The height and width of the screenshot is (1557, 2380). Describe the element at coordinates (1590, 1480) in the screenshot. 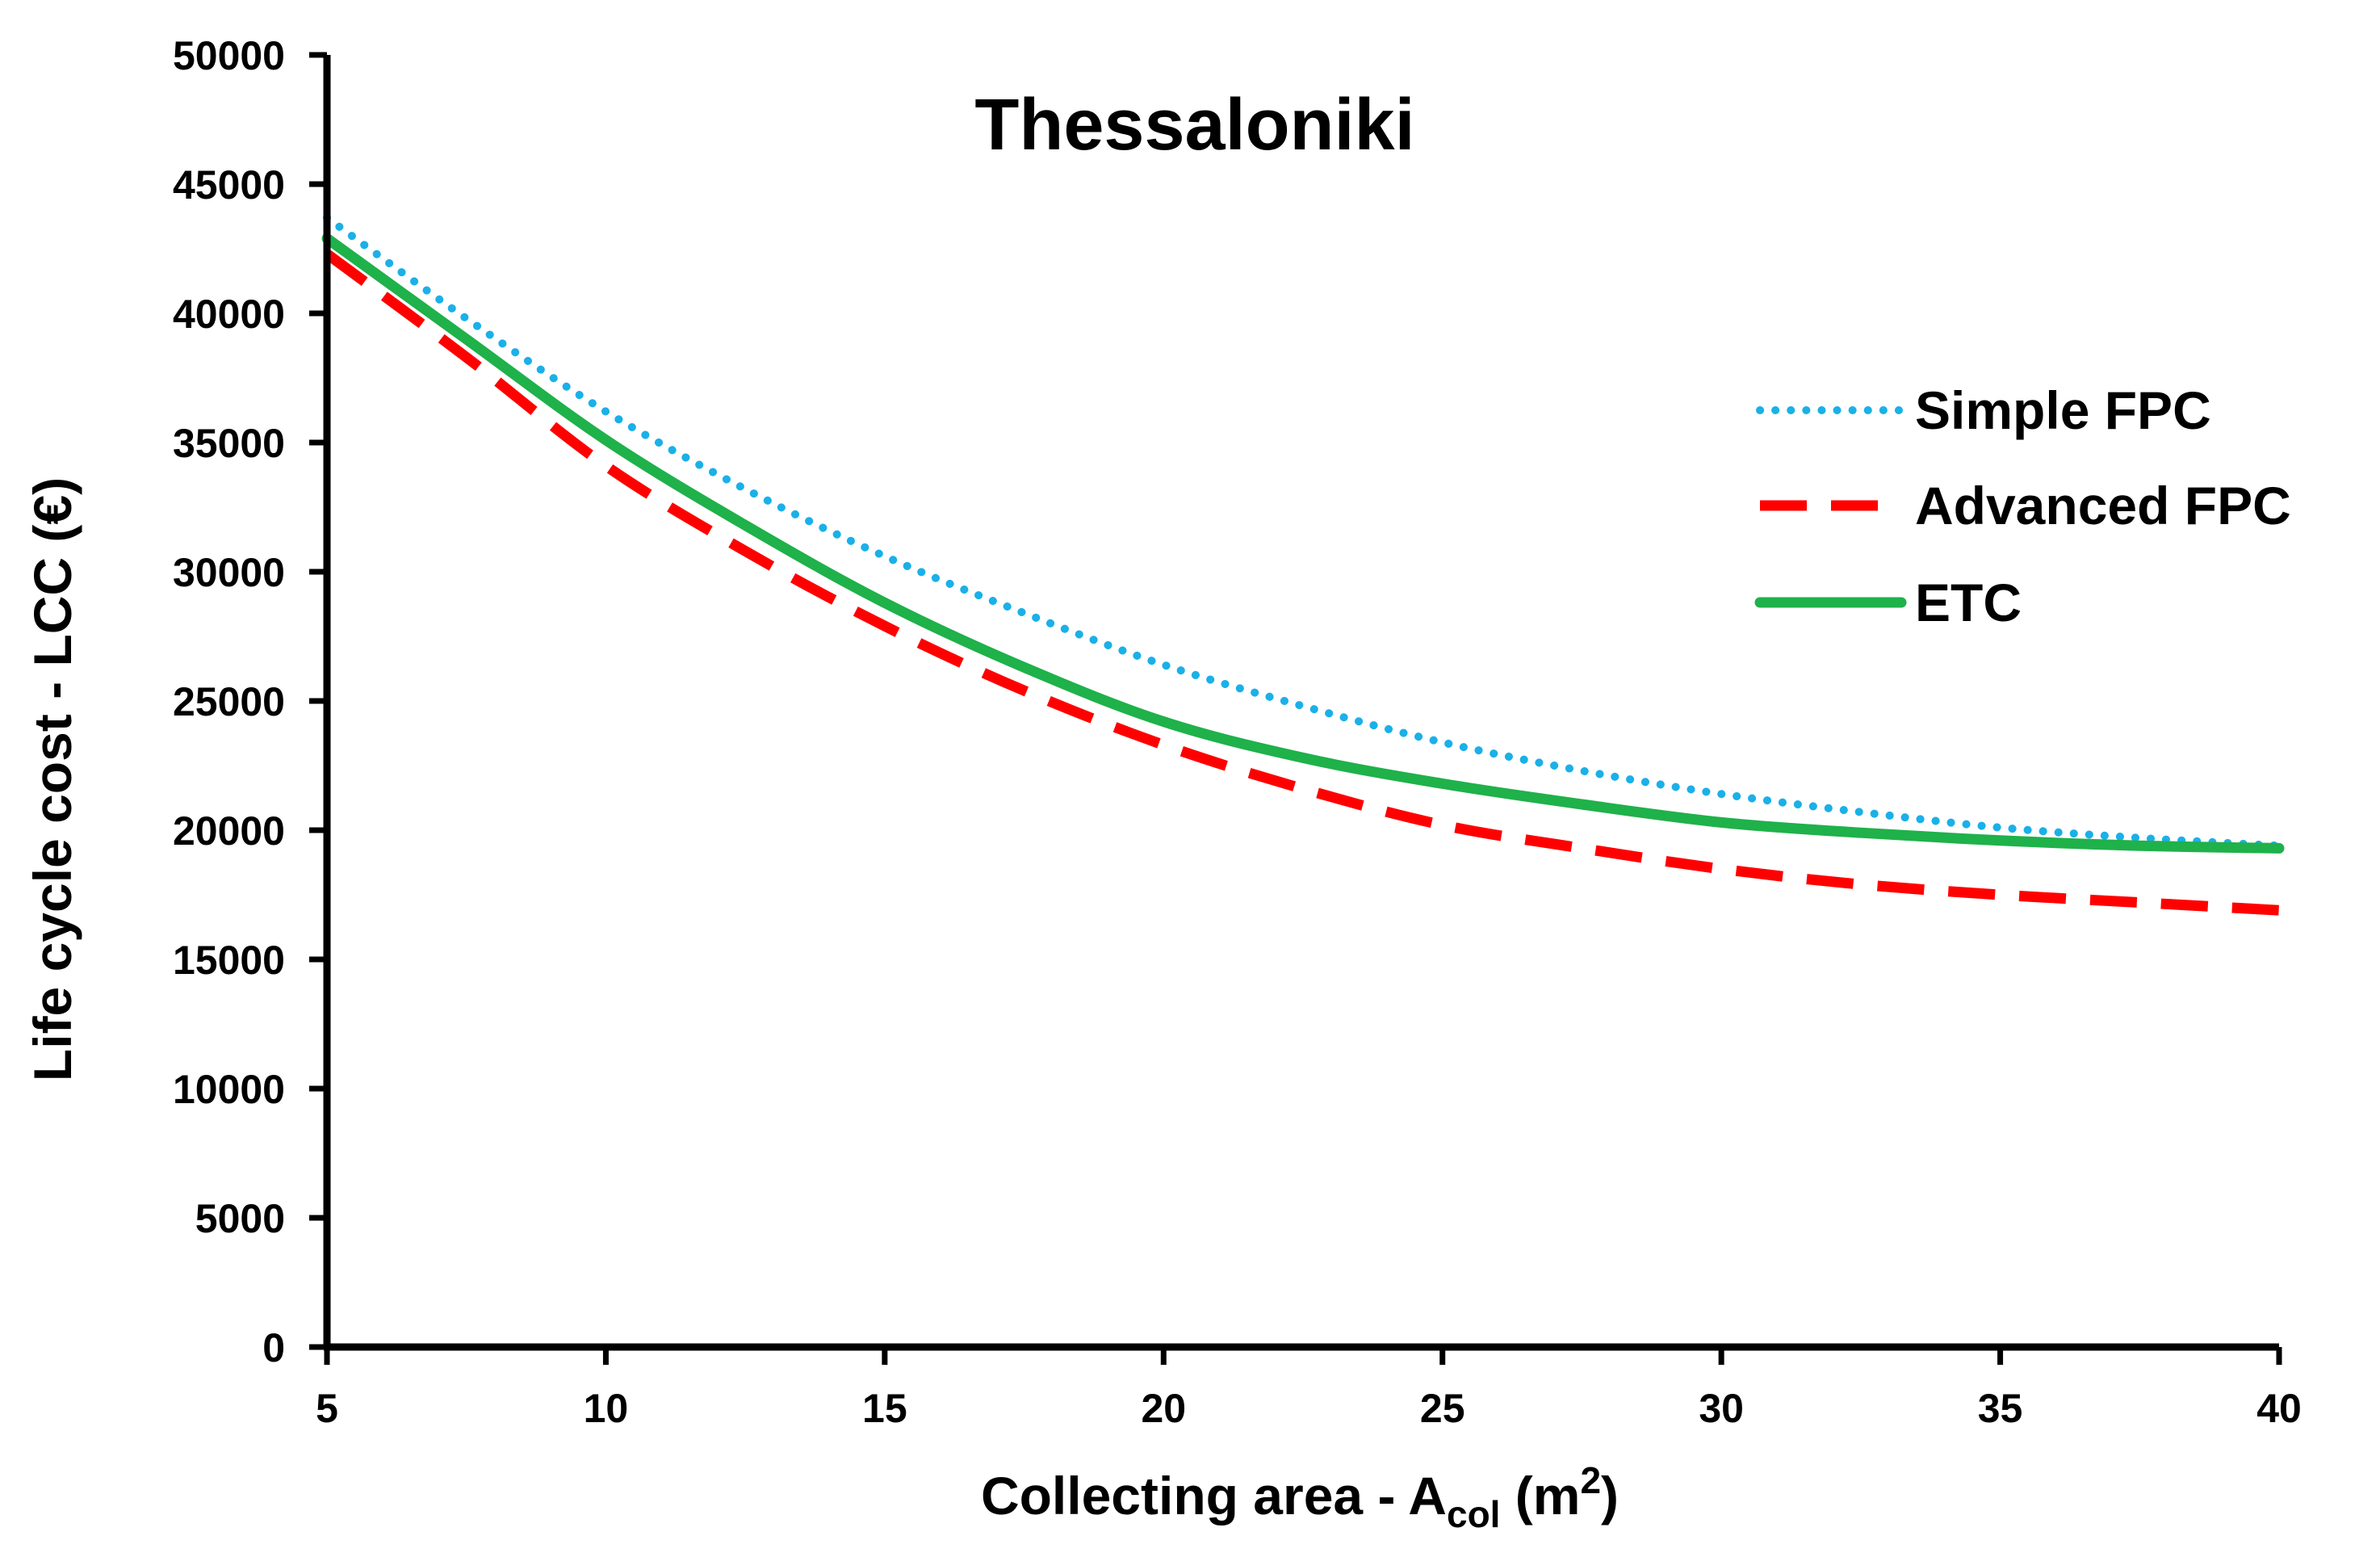

I see `x-axis-title-superscript: 2` at that location.